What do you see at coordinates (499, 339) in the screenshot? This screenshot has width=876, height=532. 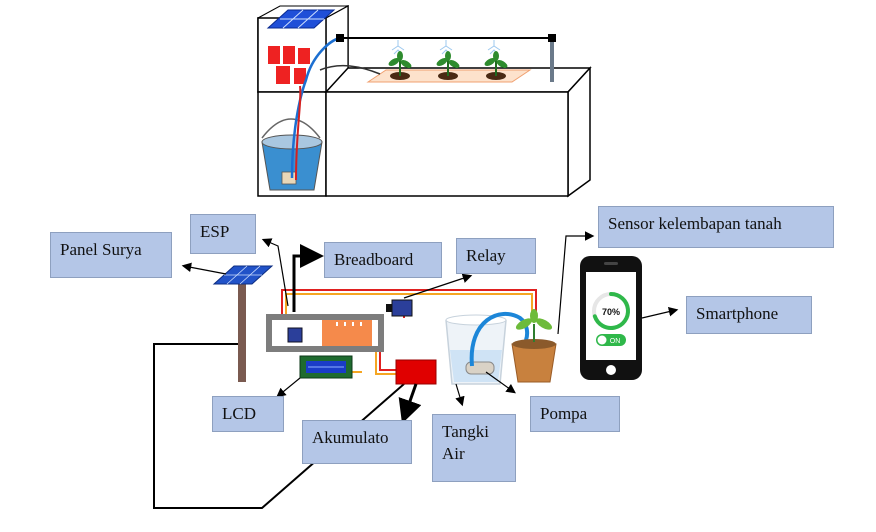 I see `pump-hose` at bounding box center [499, 339].